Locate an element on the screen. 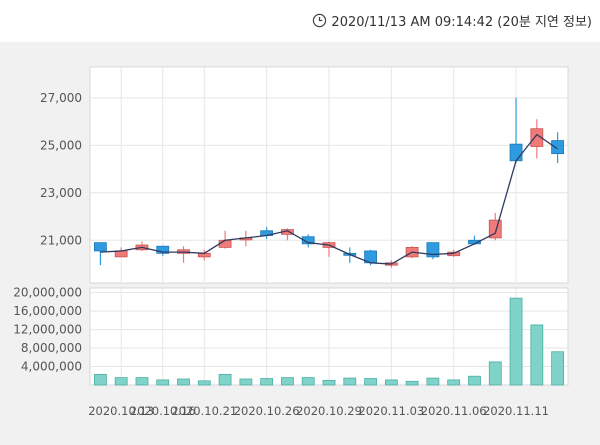 The height and width of the screenshot is (445, 600). price-tick-label: 23,000 is located at coordinates (61, 193).